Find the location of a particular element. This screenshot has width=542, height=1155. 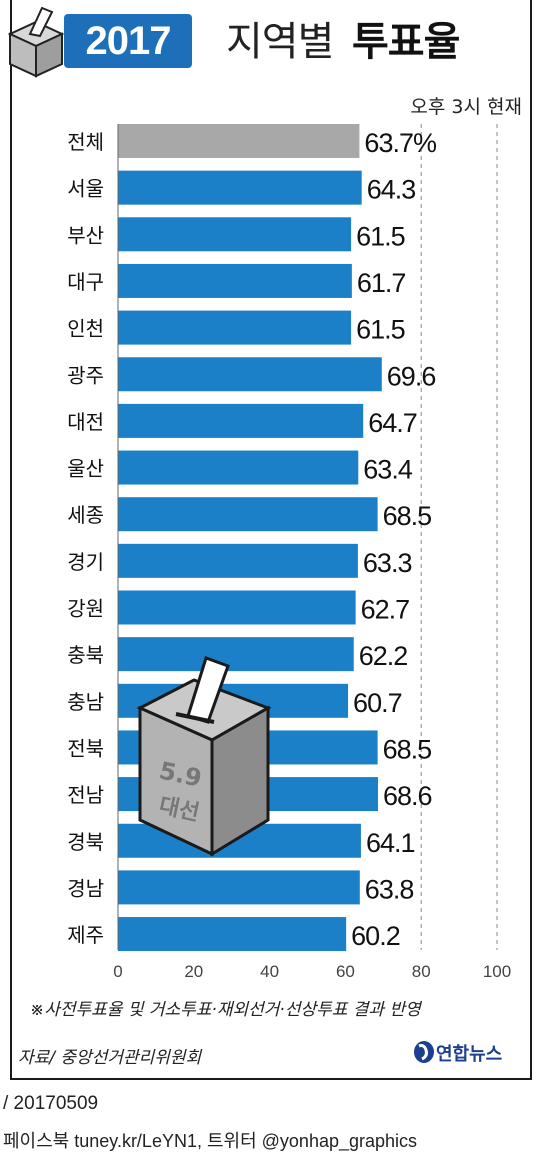

category-label: 충북 is located at coordinates (85, 655).